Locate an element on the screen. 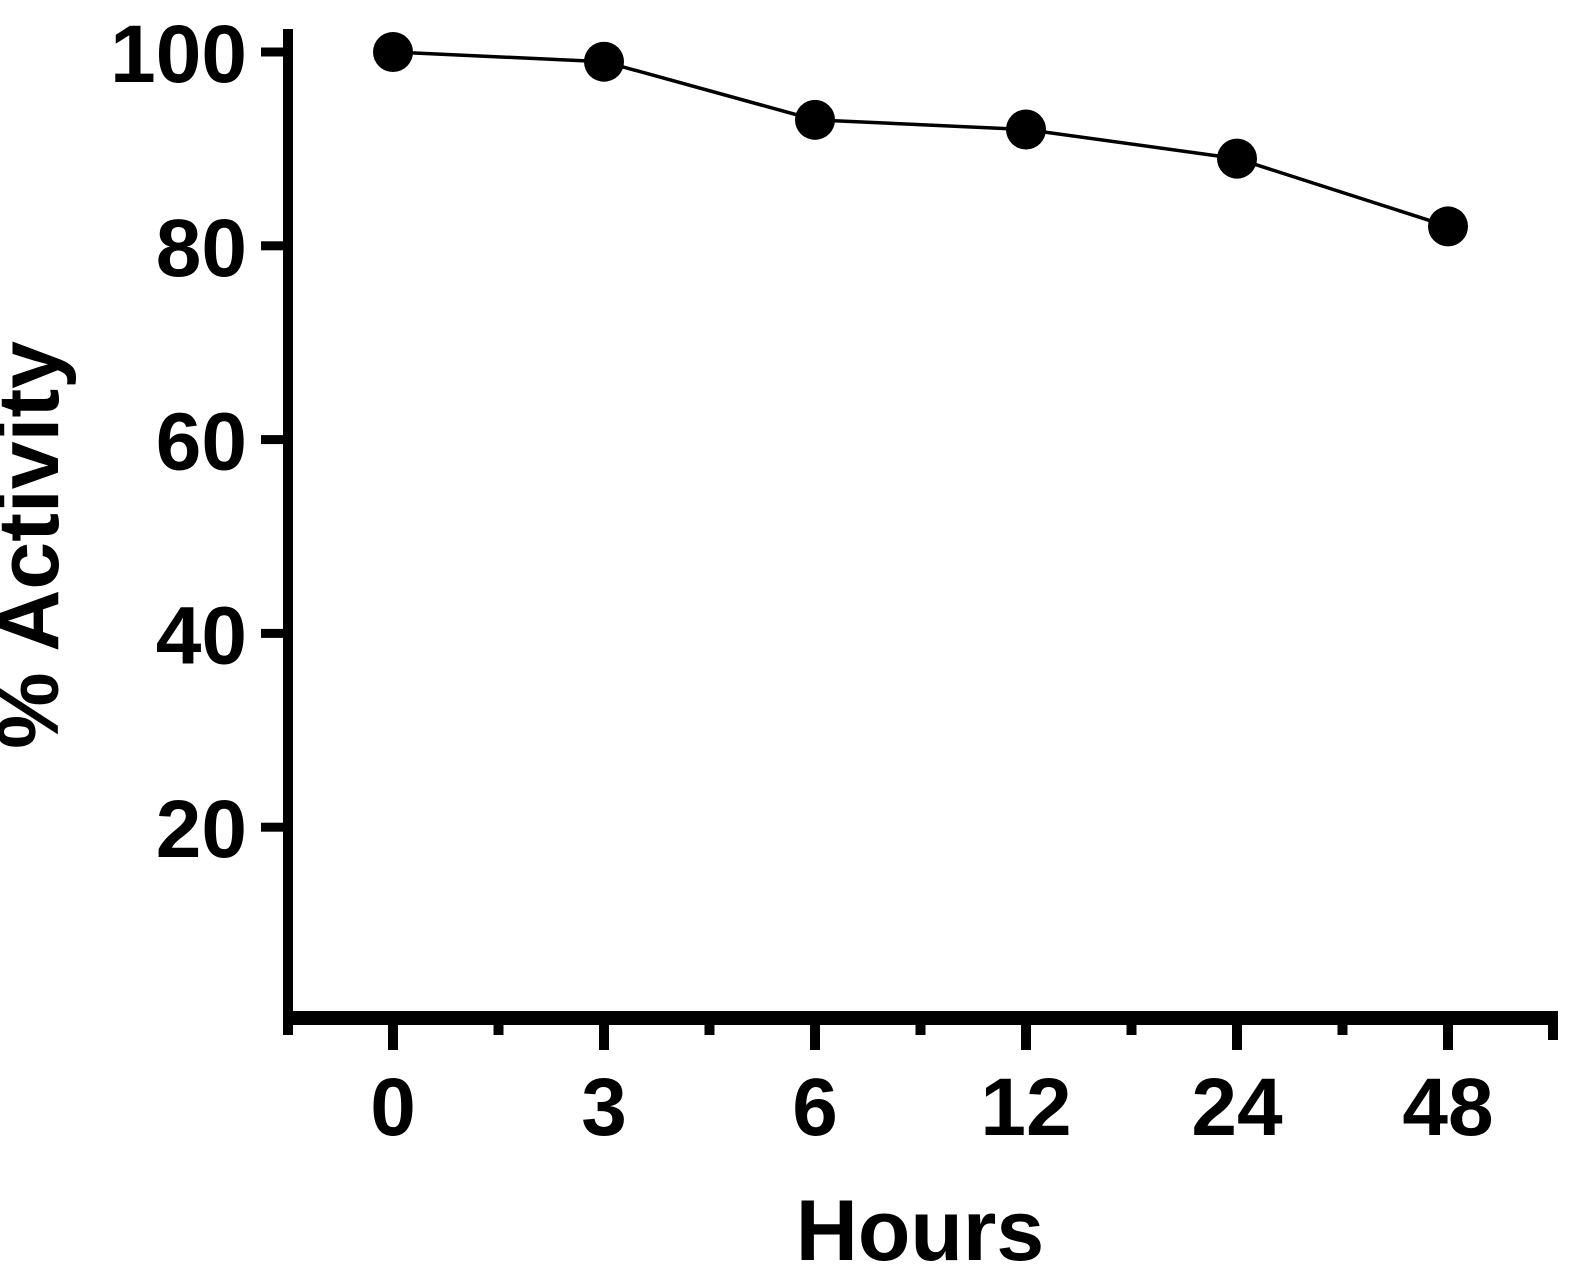  y-tick-label: 100 is located at coordinates (178, 54).